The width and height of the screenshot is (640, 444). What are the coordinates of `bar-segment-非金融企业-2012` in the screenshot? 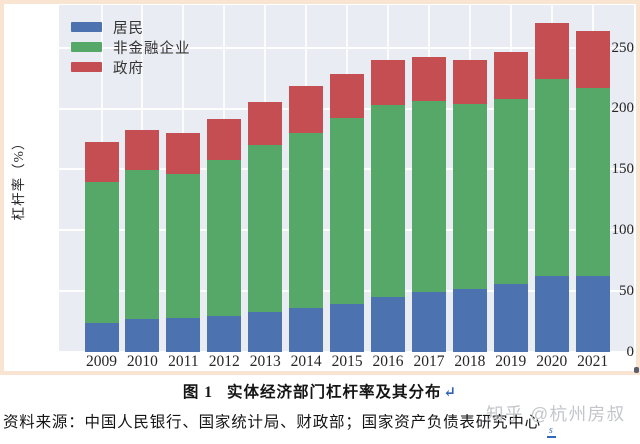 It's located at (224, 237).